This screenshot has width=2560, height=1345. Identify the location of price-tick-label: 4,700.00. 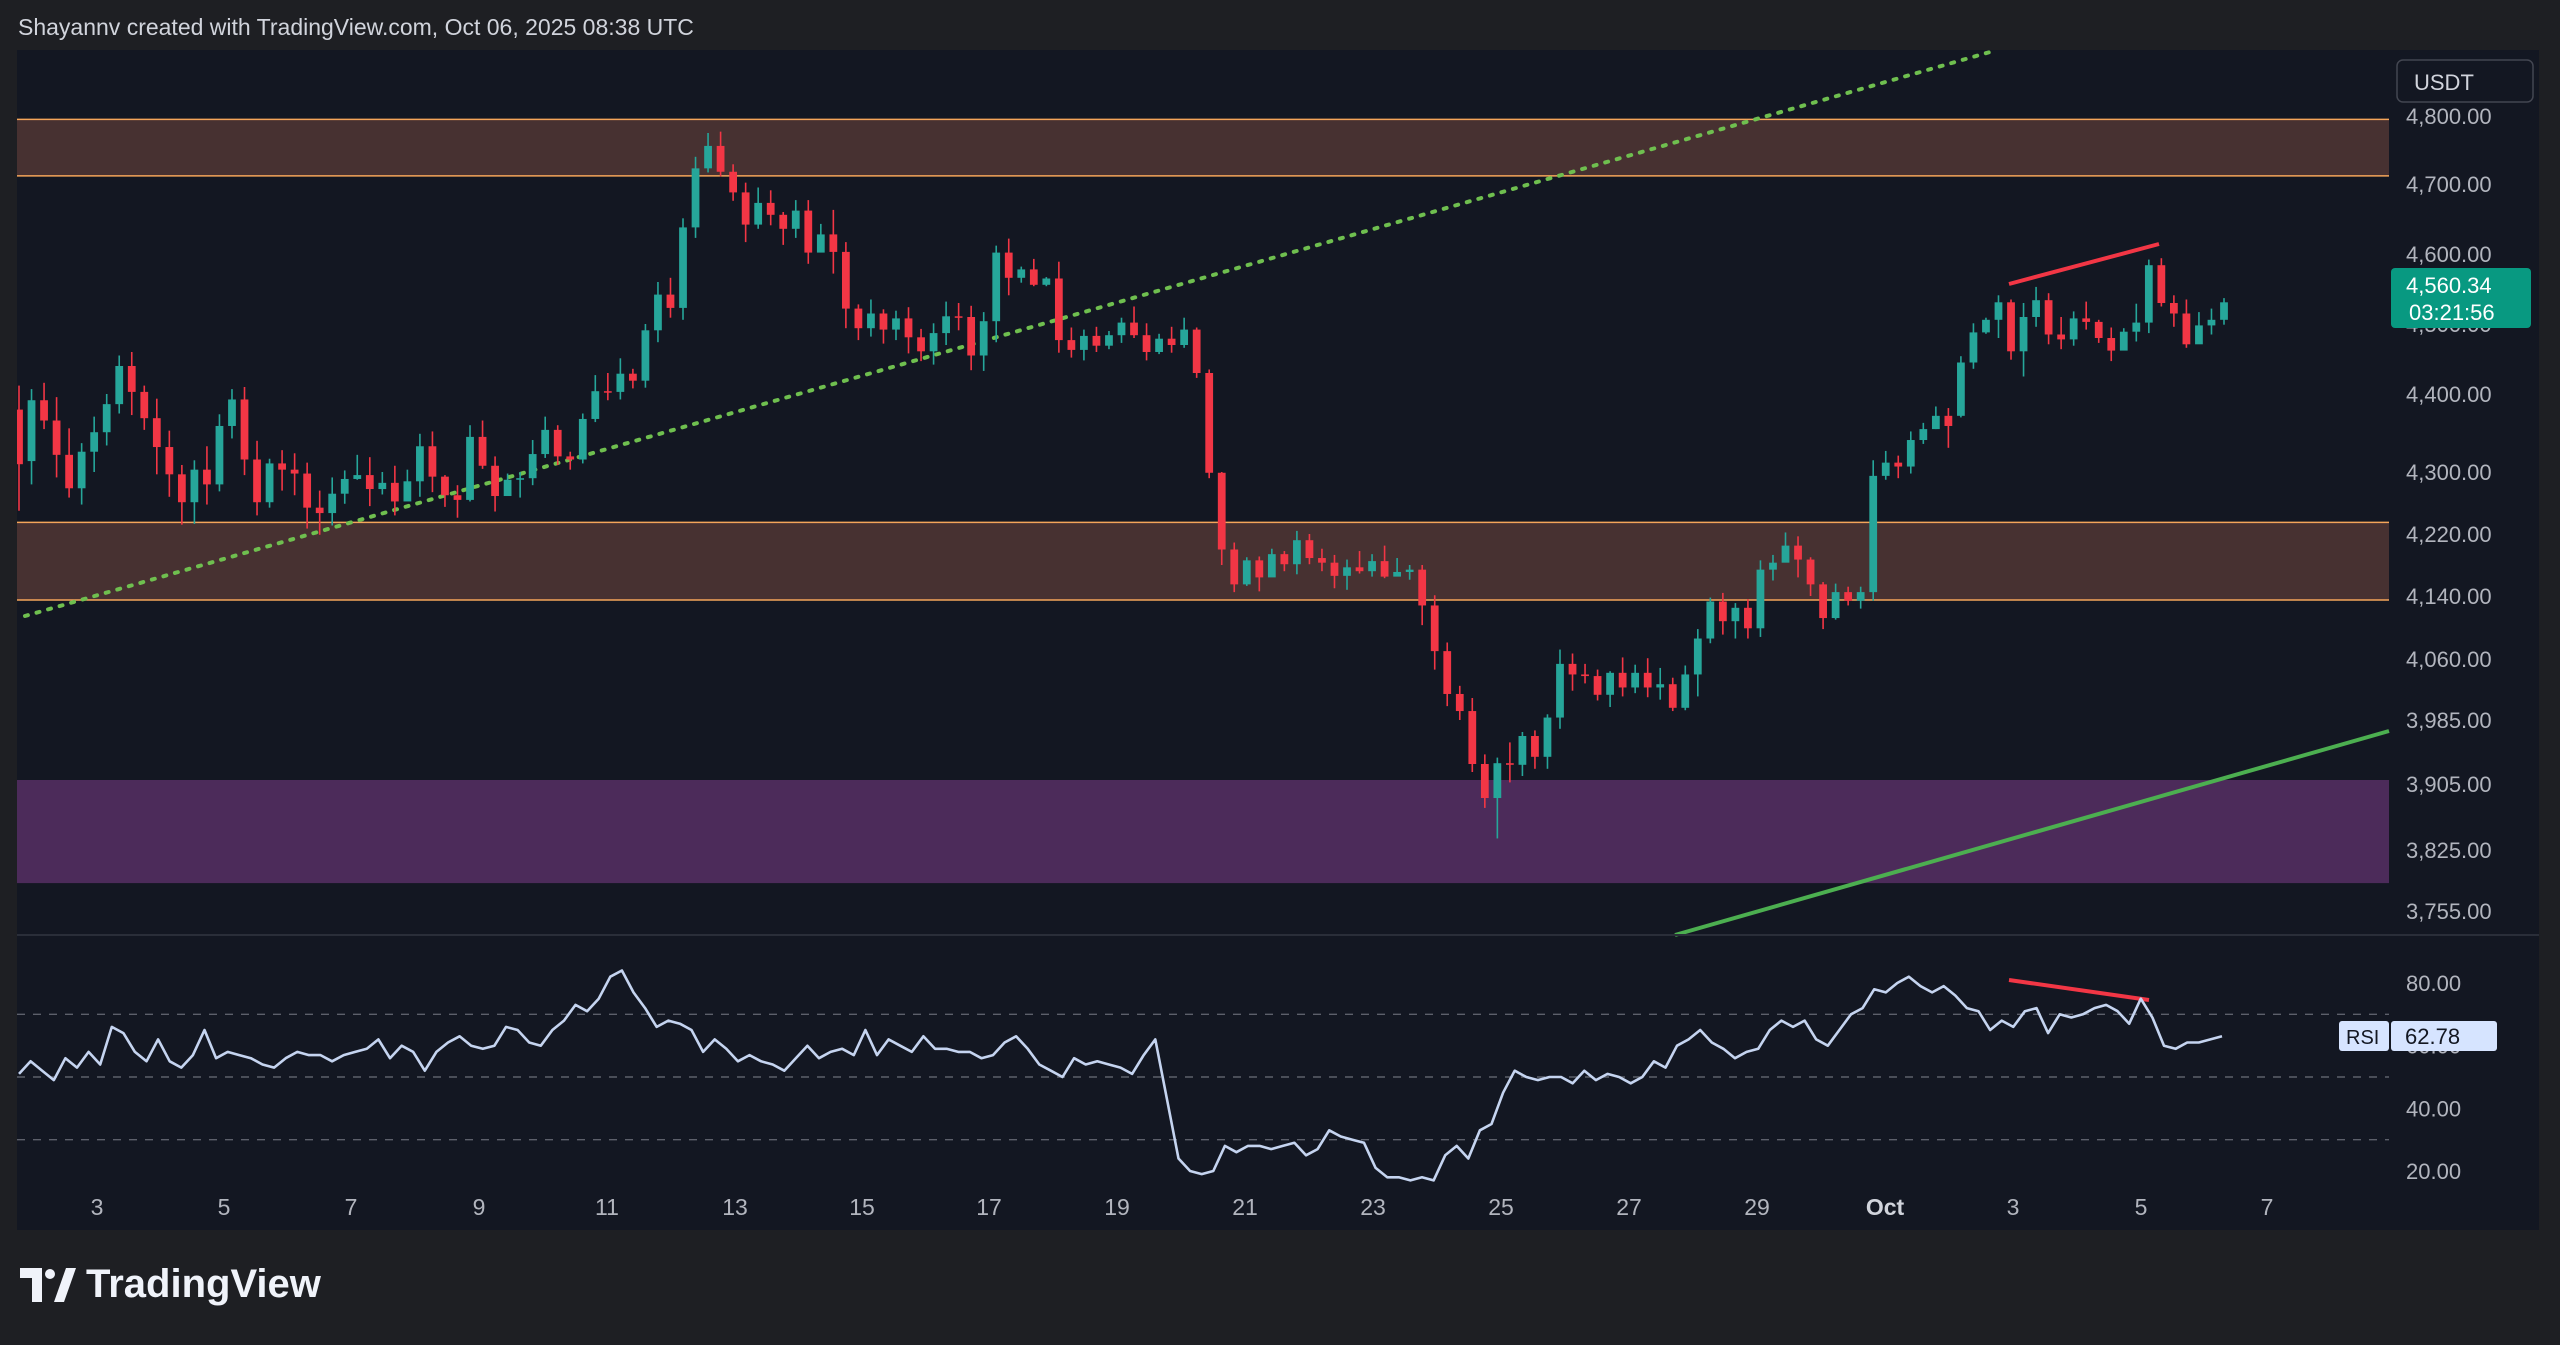
(2449, 184).